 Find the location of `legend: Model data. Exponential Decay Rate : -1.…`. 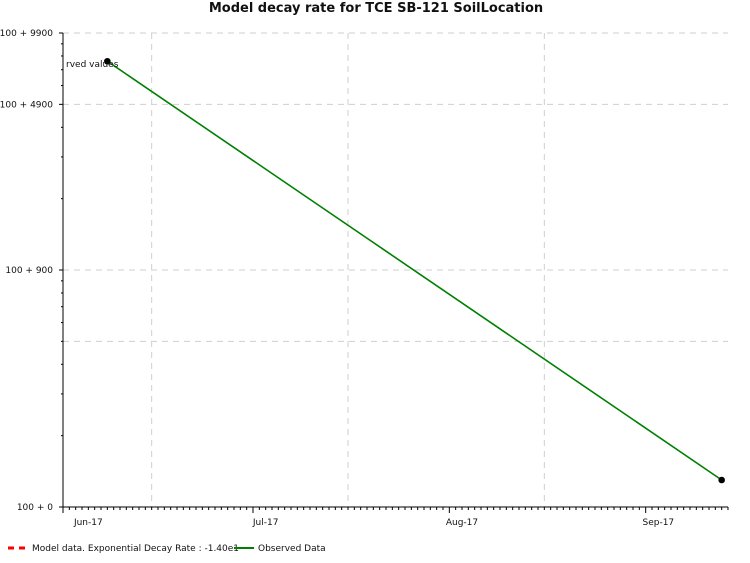

legend: Model data. Exponential Decay Rate : -1.… is located at coordinates (167, 549).